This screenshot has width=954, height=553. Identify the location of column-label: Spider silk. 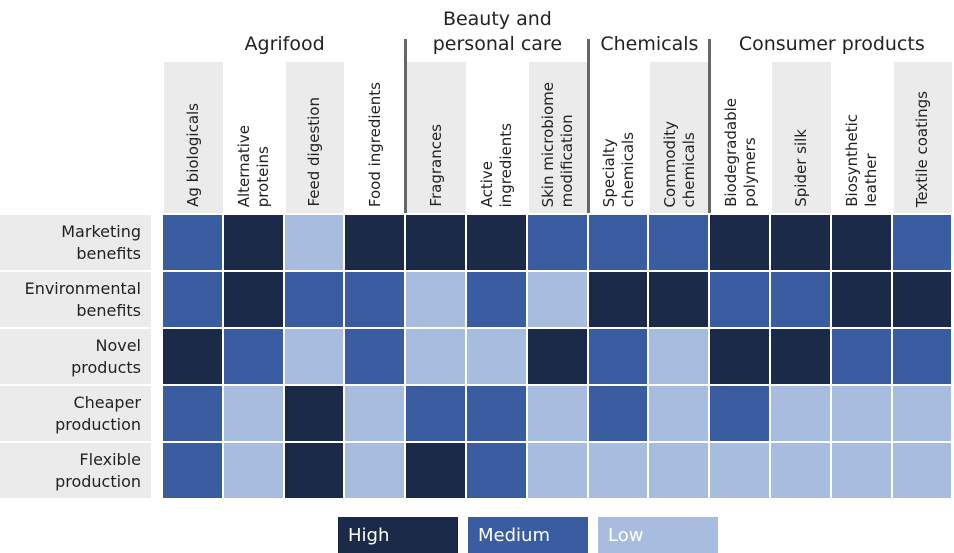
(800, 168).